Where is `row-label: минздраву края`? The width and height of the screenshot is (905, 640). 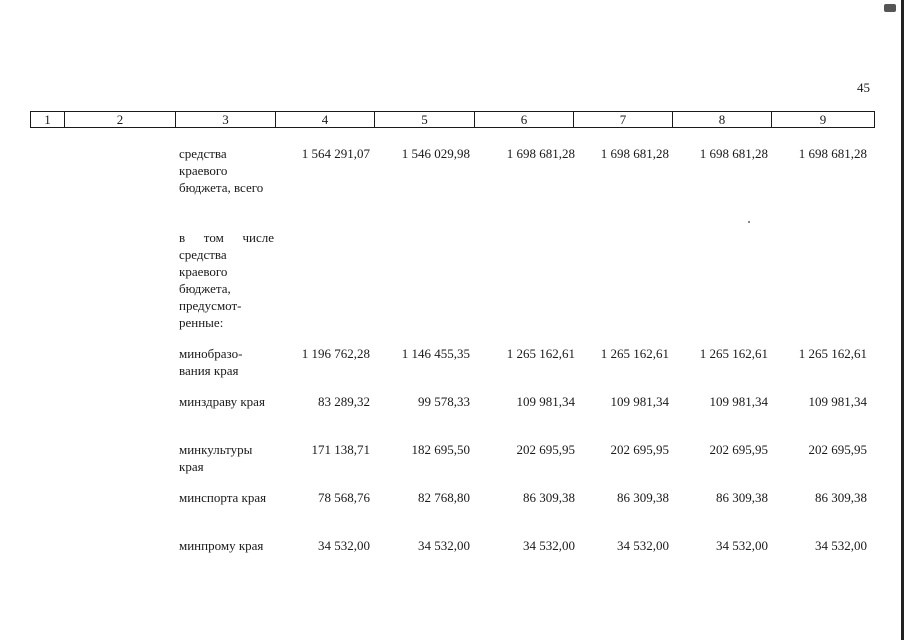 row-label: минздраву края is located at coordinates (222, 401).